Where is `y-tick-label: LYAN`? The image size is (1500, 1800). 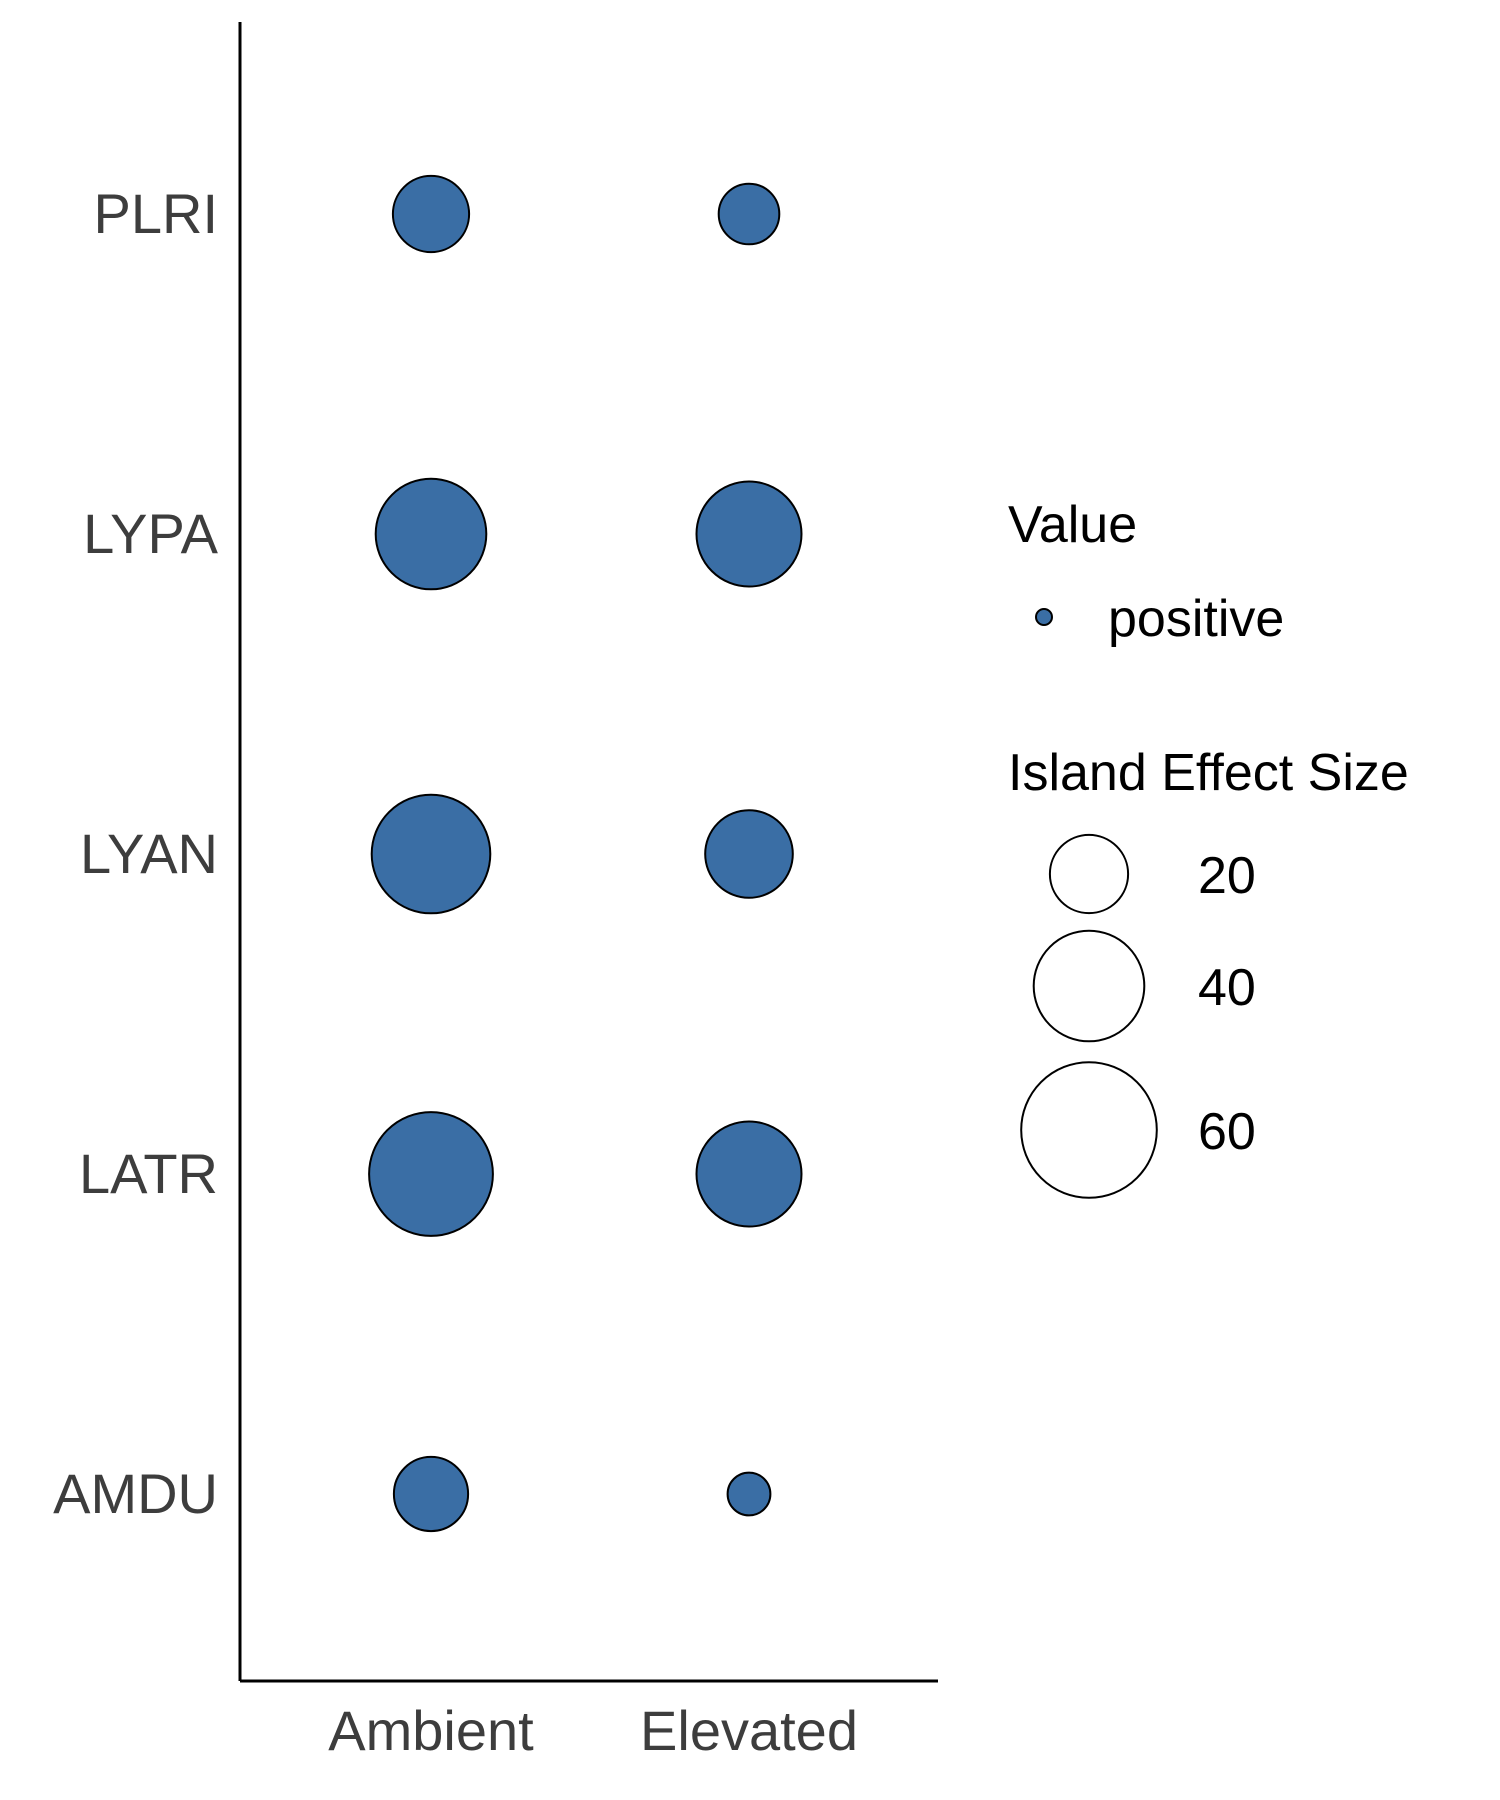 y-tick-label: LYAN is located at coordinates (149, 853).